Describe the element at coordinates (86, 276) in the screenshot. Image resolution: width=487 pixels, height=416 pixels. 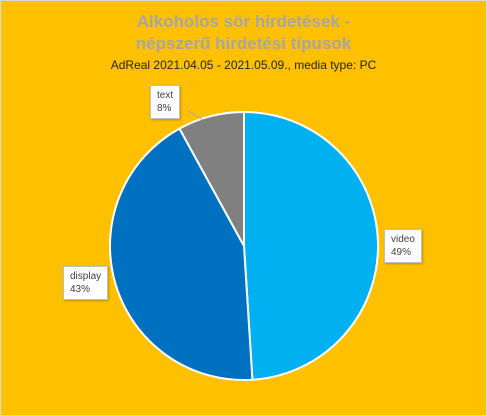
I see `data-label-display-name: display` at that location.